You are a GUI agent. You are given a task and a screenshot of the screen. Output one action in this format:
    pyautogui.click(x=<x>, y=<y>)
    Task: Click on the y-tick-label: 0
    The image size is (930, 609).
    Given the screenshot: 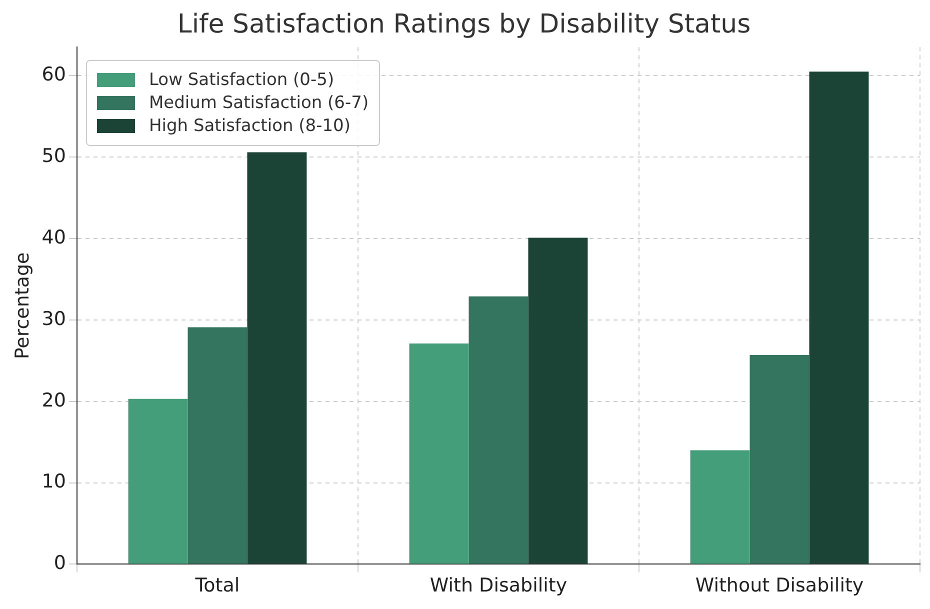 What is the action you would take?
    pyautogui.click(x=60, y=563)
    